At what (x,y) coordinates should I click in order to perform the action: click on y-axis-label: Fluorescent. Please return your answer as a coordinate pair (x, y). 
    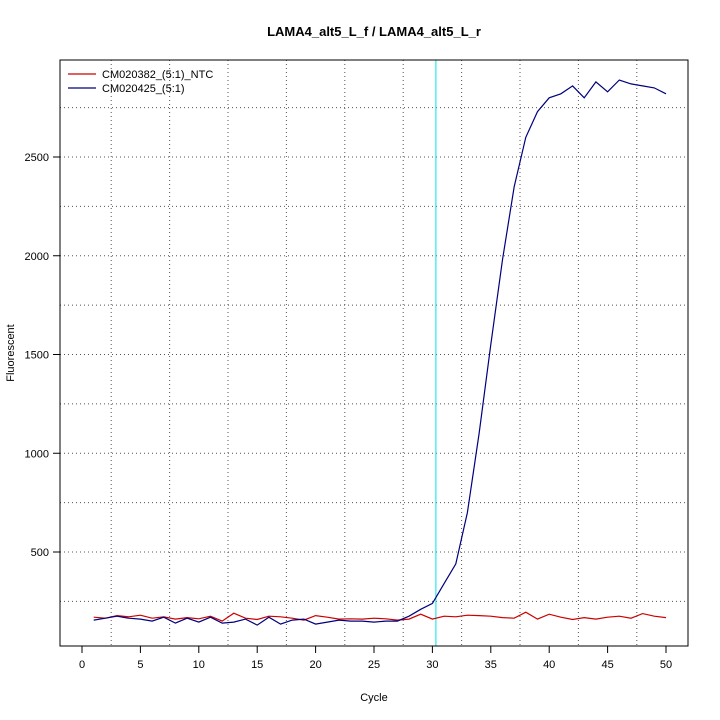
    Looking at the image, I should click on (11, 352).